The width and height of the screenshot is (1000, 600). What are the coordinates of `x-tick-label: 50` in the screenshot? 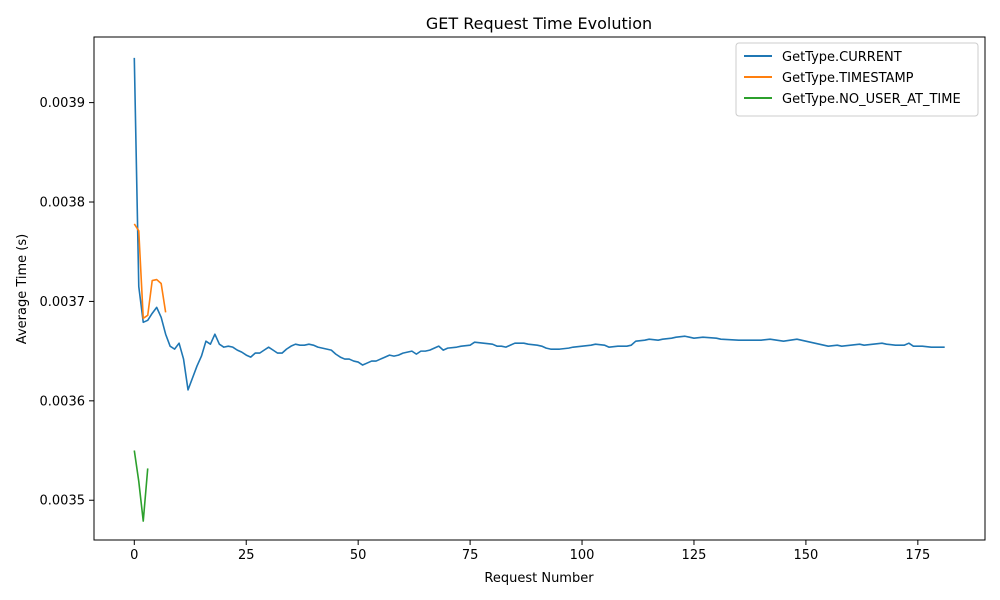 It's located at (358, 555).